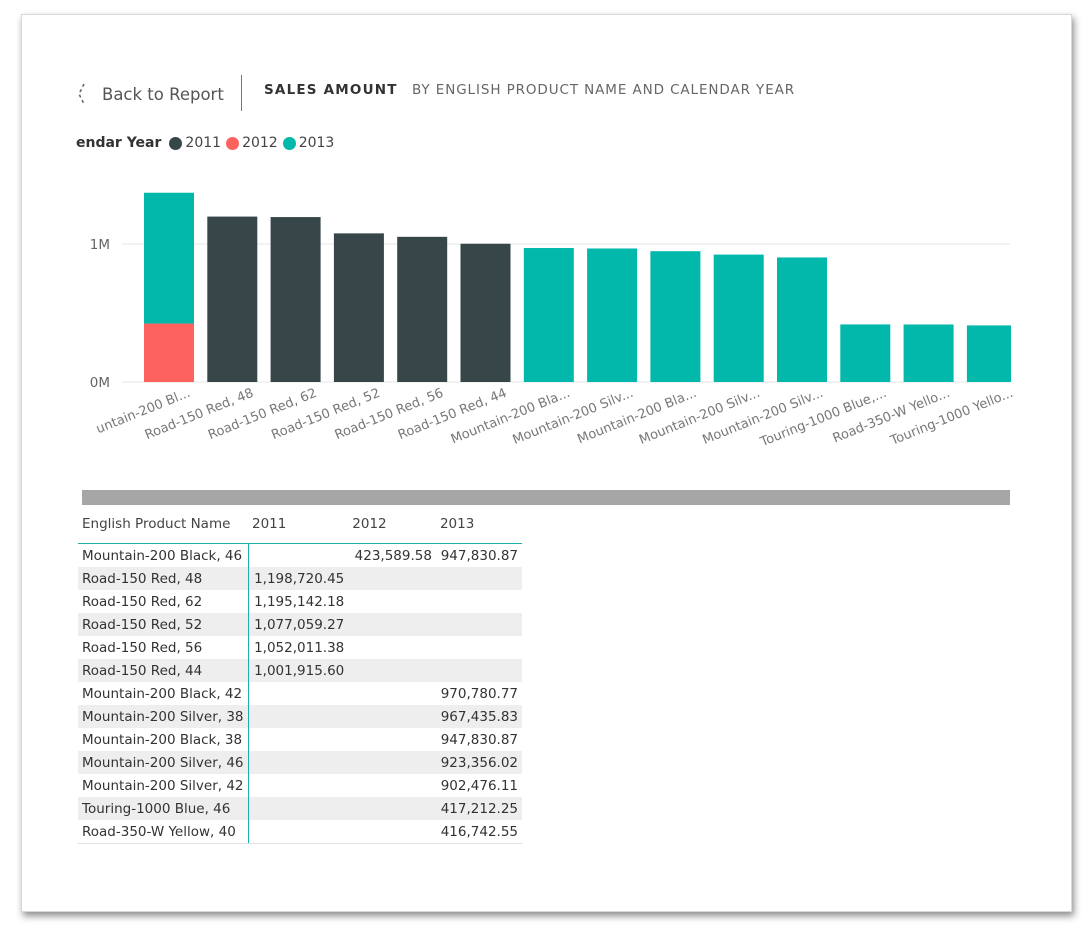 This screenshot has width=1092, height=939. I want to click on chart-legend: endar Year 2011 2012 2013, so click(207, 143).